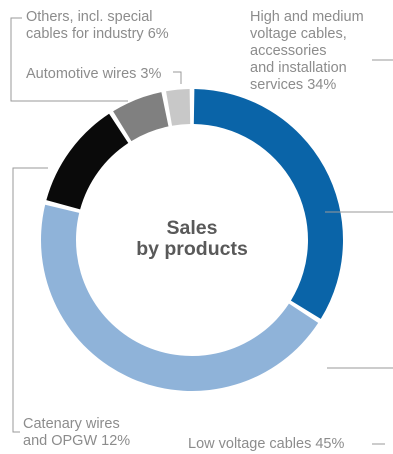  What do you see at coordinates (77, 432) in the screenshot?
I see `label-catenary-wires: Catenary wires and OPGW 12%` at bounding box center [77, 432].